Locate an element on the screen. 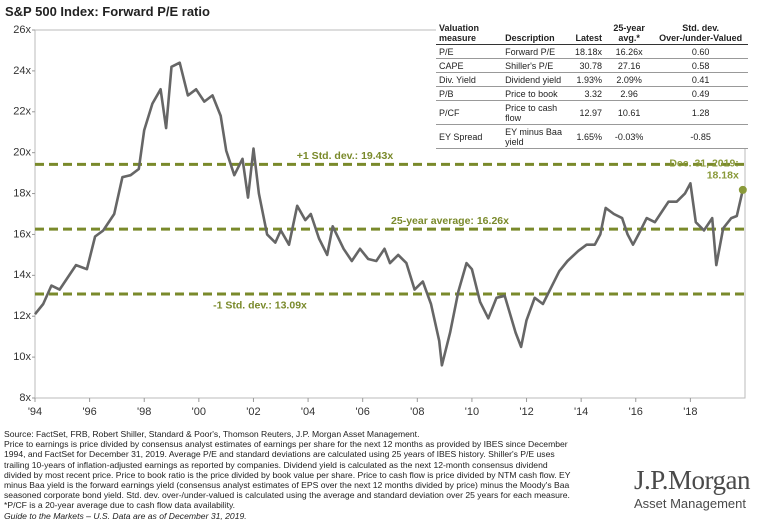 This screenshot has width=760, height=522. x-tick-label: '18 is located at coordinates (690, 412).